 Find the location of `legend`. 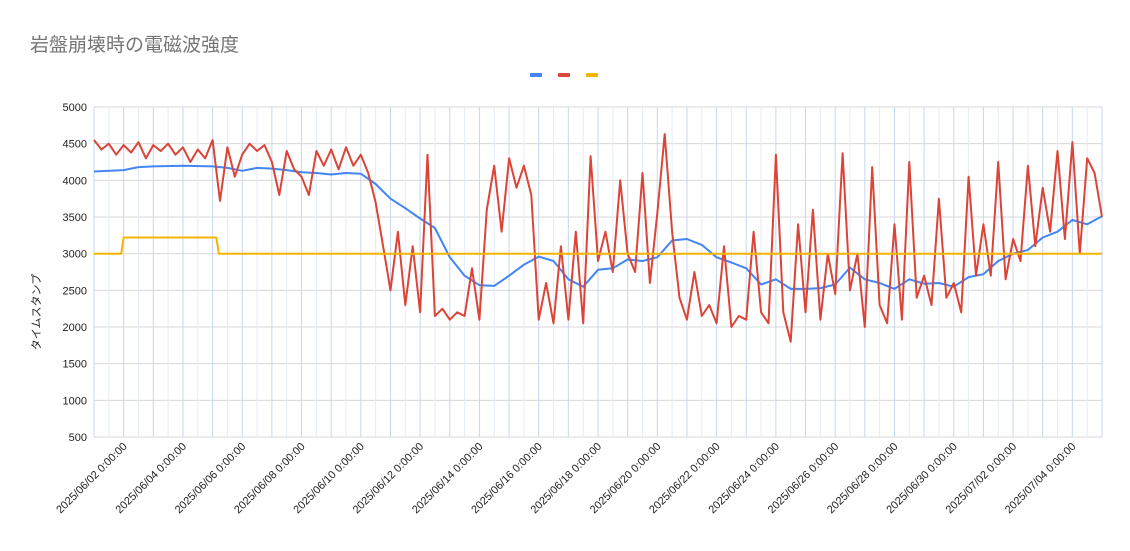

legend is located at coordinates (564, 75).